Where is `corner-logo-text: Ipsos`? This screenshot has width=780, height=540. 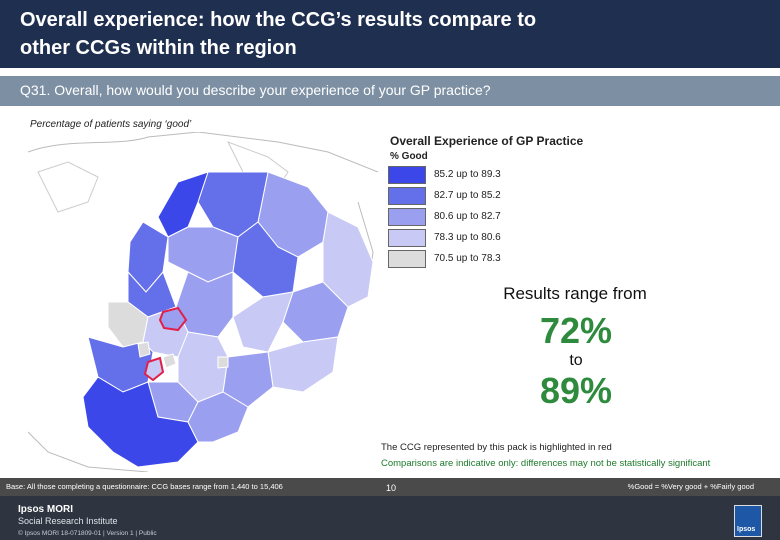 corner-logo-text: Ipsos is located at coordinates (746, 529).